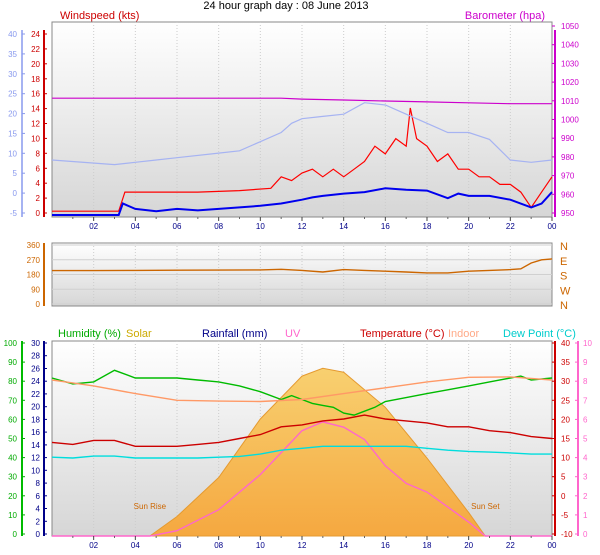 The width and height of the screenshot is (600, 555). I want to click on humidity-series, so click(302, 392).